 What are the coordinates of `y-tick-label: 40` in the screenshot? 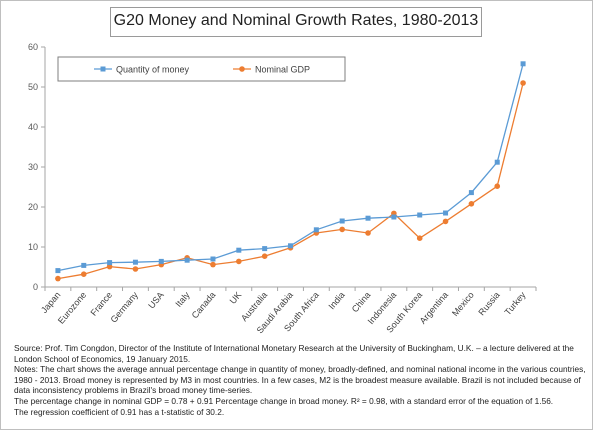 It's located at (33, 127).